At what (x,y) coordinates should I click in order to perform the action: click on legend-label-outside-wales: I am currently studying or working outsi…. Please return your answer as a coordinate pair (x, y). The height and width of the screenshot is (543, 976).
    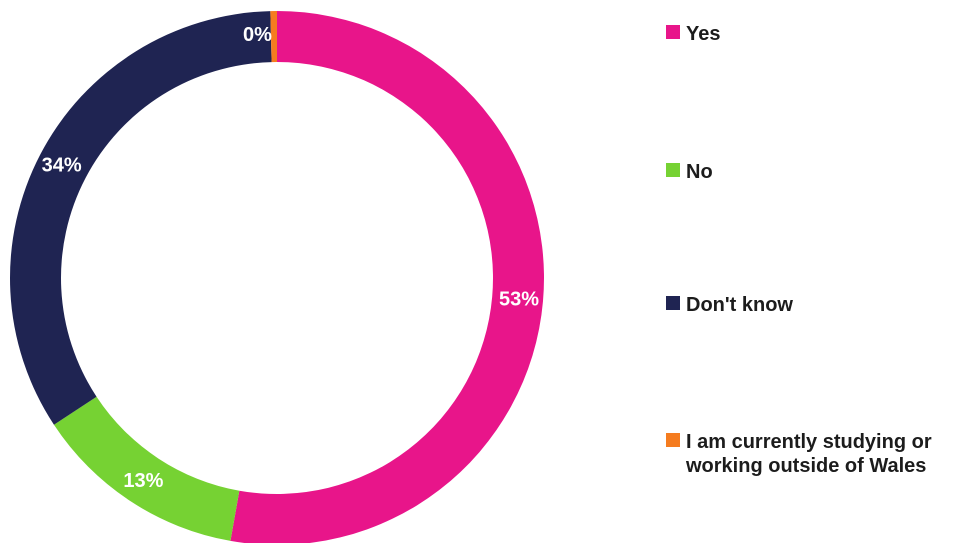
    Looking at the image, I should click on (809, 454).